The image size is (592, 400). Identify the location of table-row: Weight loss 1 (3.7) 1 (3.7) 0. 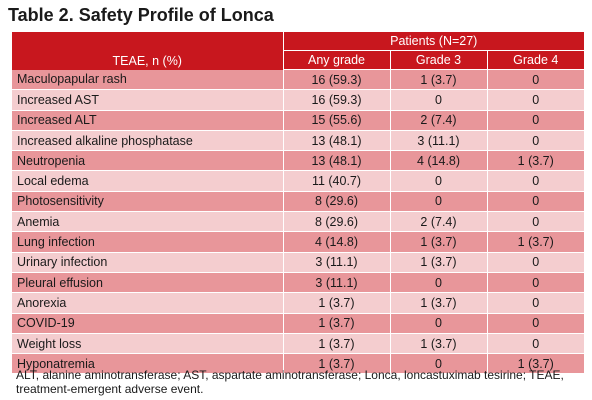
(298, 344).